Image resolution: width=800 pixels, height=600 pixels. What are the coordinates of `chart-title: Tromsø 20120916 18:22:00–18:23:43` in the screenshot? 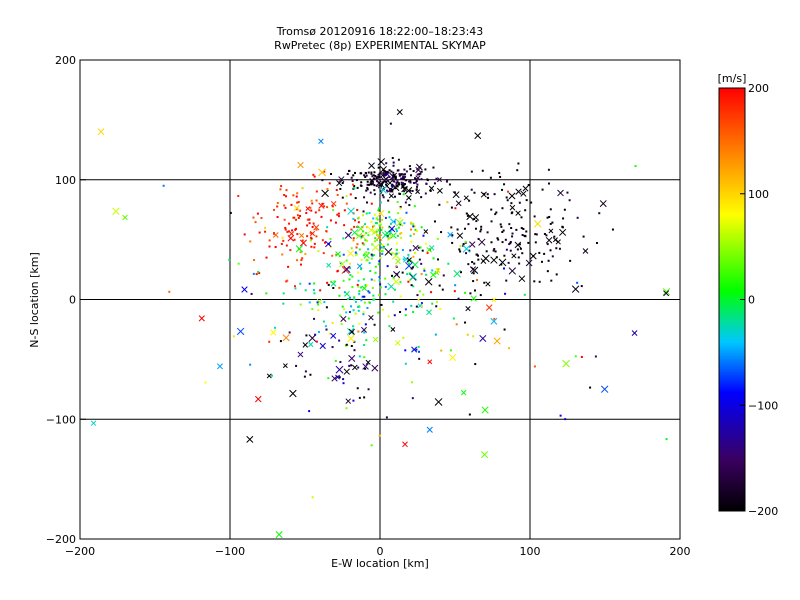 It's located at (380, 31).